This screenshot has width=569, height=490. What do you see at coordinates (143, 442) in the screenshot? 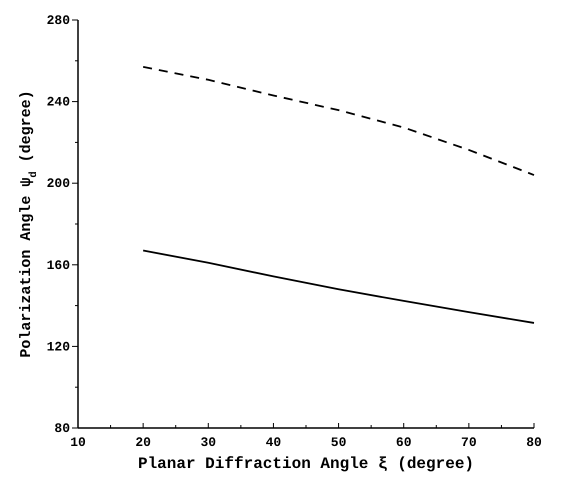
I see `x-tick-label: 20` at bounding box center [143, 442].